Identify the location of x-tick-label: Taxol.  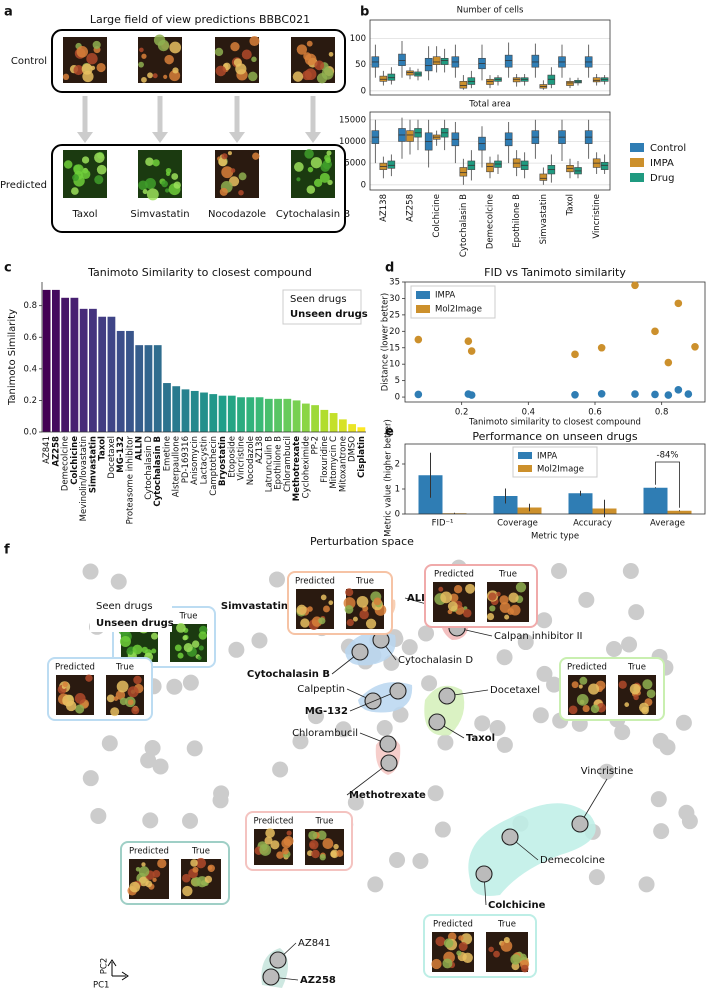
(571, 205).